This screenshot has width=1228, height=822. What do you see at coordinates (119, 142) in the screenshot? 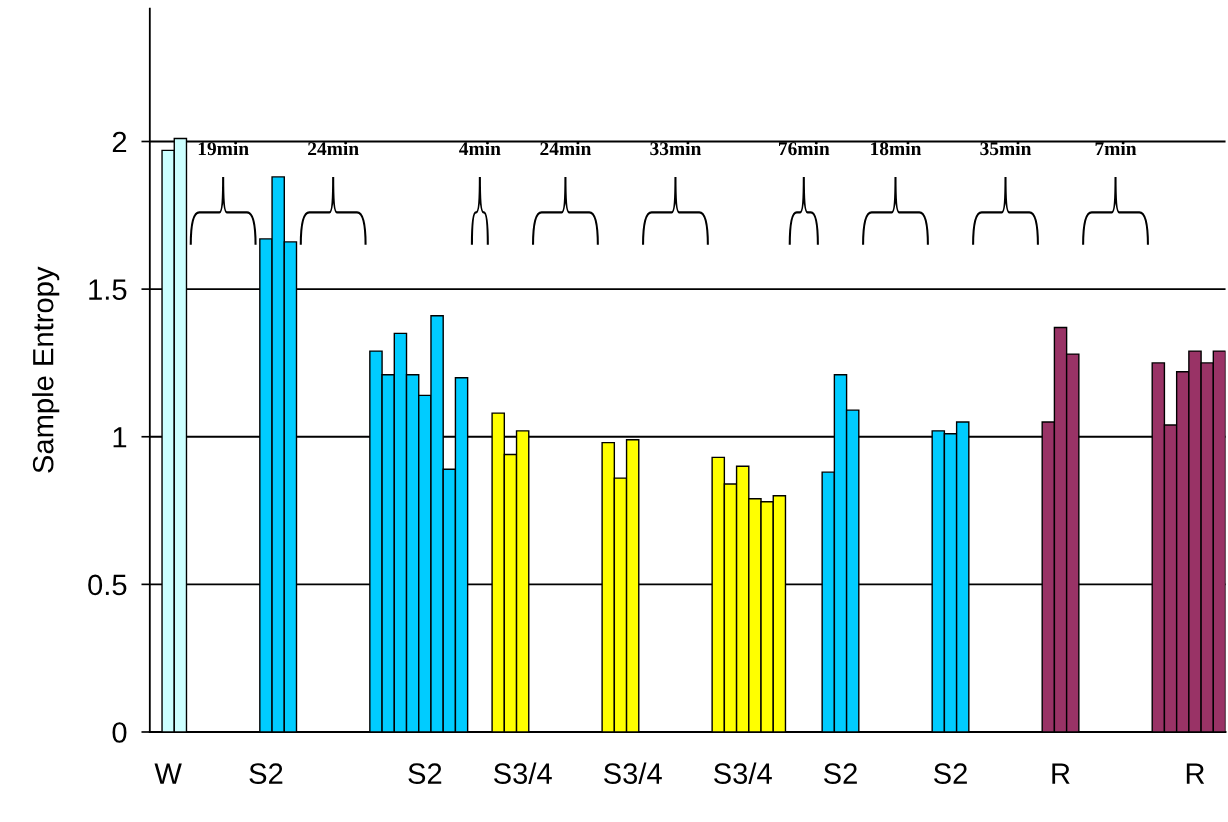
I see `y-tick-label: 2` at bounding box center [119, 142].